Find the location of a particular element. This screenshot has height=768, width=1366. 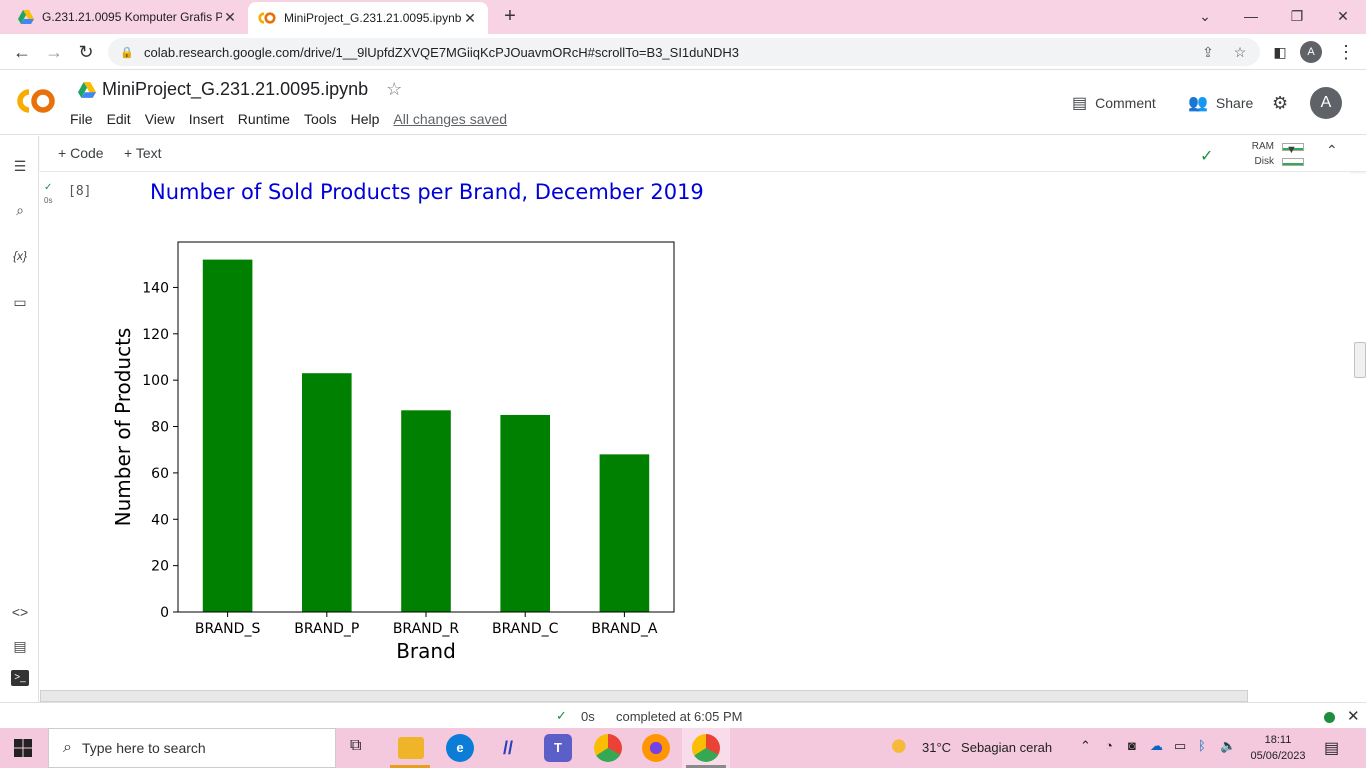

chrome-profile-icon is located at coordinates (706, 748).